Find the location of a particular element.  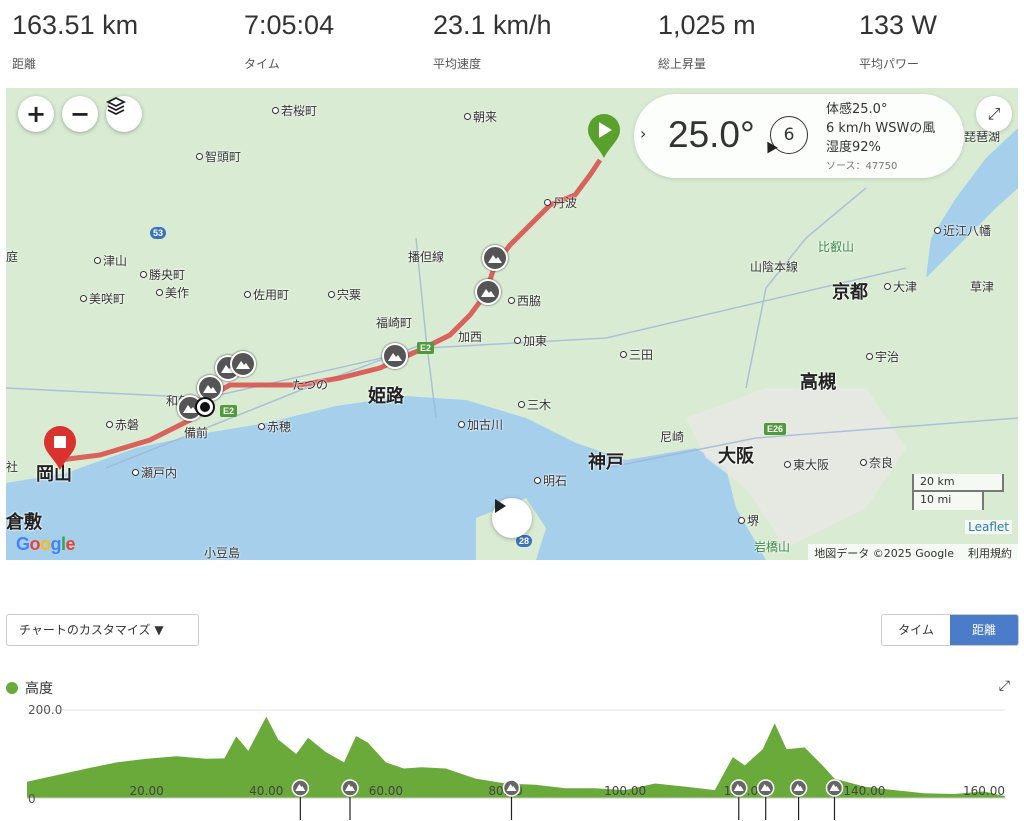

map-label: 美作 is located at coordinates (172, 292).